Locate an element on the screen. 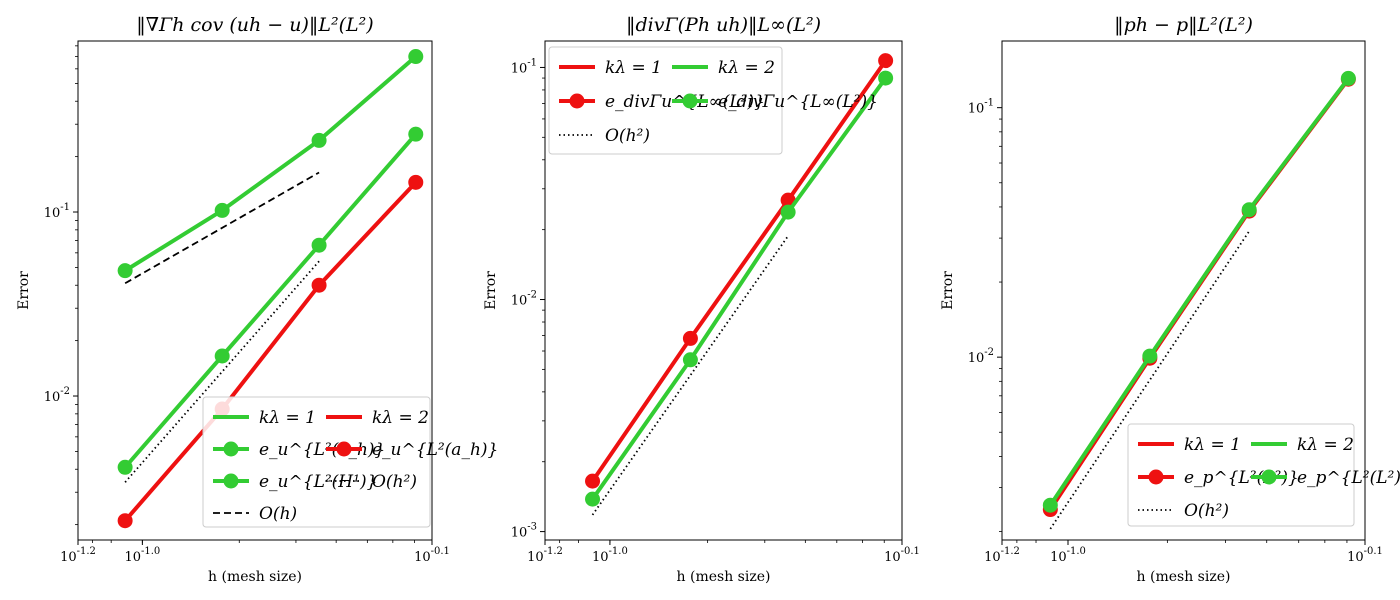 The image size is (1400, 600). chart-title: ‖ph − p‖L²(L²) is located at coordinates (1183, 25).